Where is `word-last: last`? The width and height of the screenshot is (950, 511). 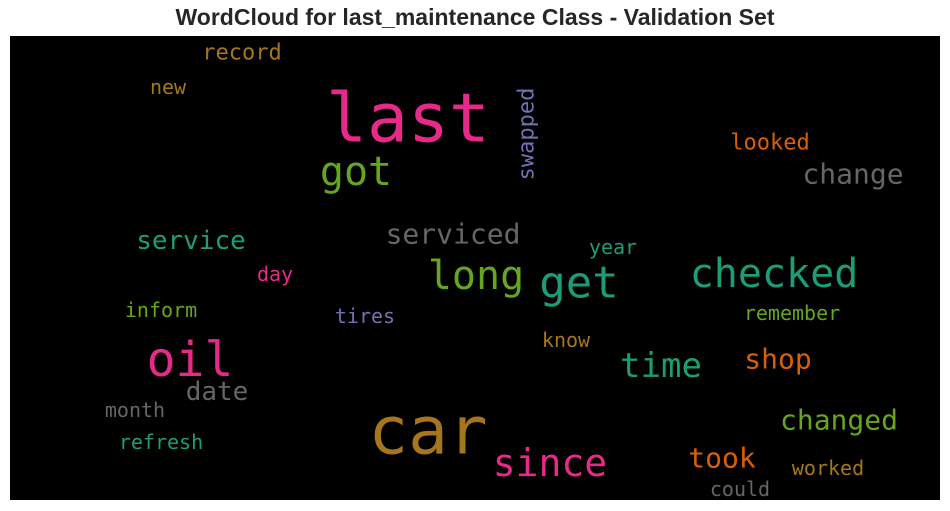
word-last: last is located at coordinates (408, 119).